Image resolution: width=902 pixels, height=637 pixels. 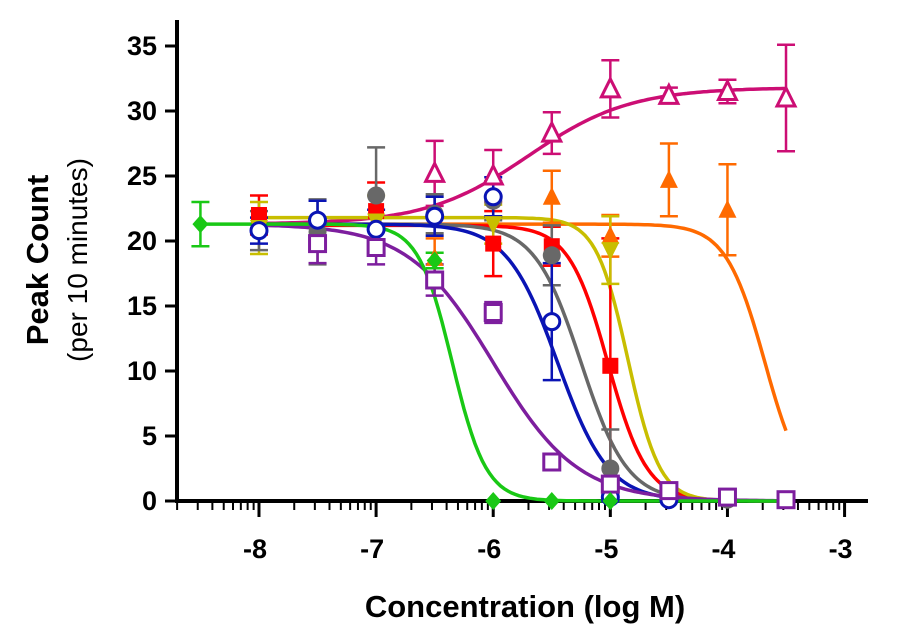 What do you see at coordinates (522, 156) in the screenshot?
I see `fit-curve` at bounding box center [522, 156].